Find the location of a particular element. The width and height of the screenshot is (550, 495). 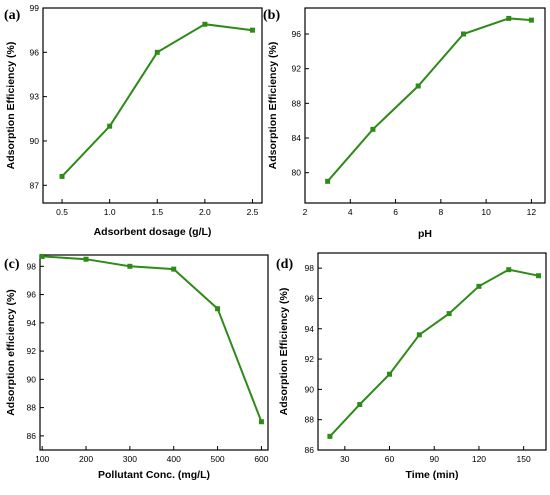

panel-label: (b) is located at coordinates (271, 15).